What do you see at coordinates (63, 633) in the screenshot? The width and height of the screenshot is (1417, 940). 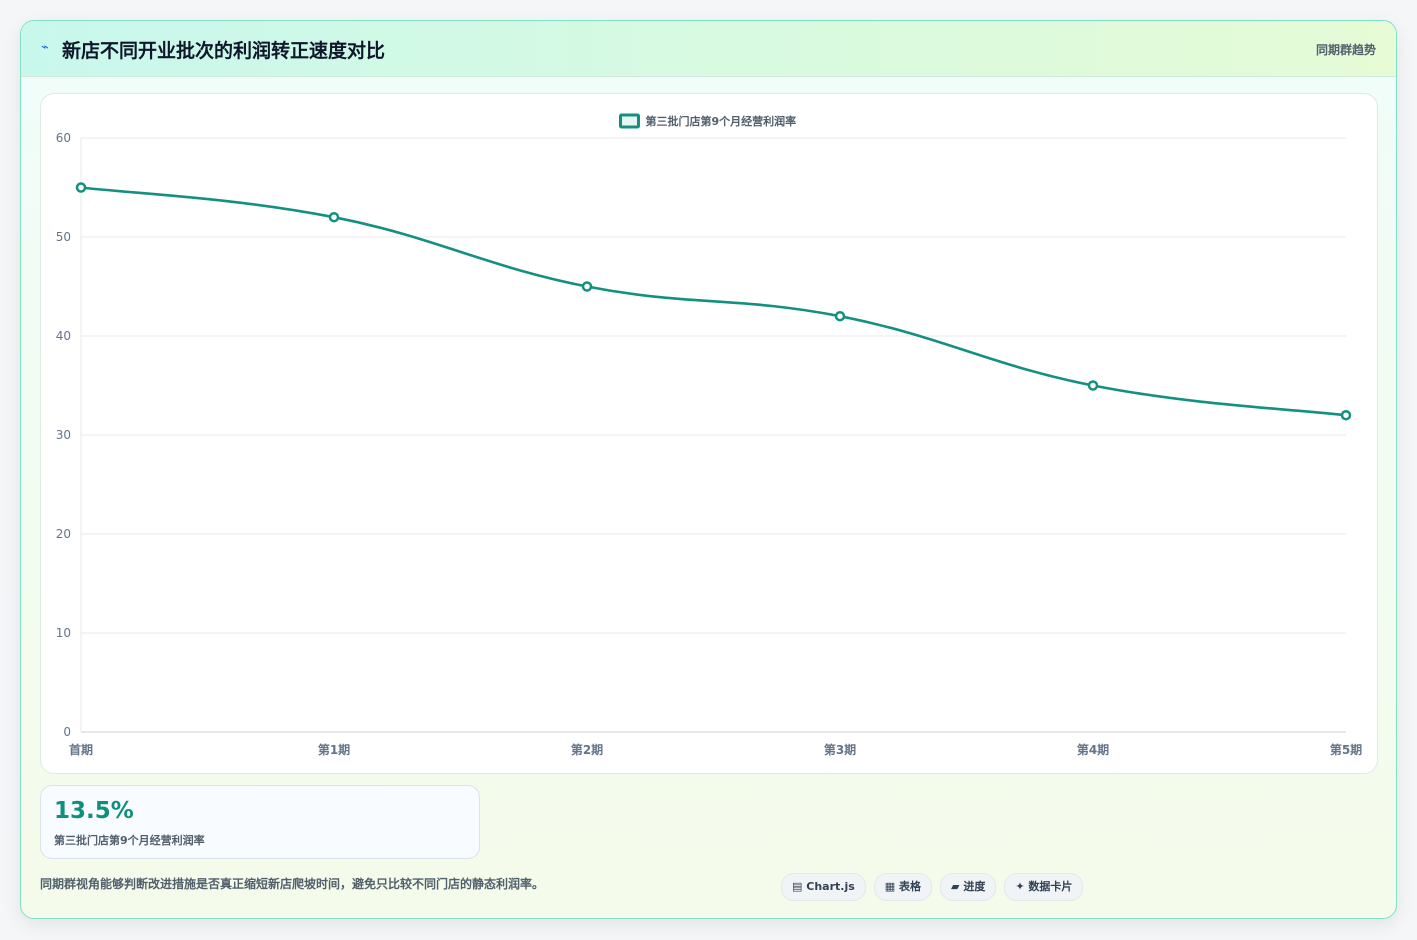 I see `y-tick-label: 10` at bounding box center [63, 633].